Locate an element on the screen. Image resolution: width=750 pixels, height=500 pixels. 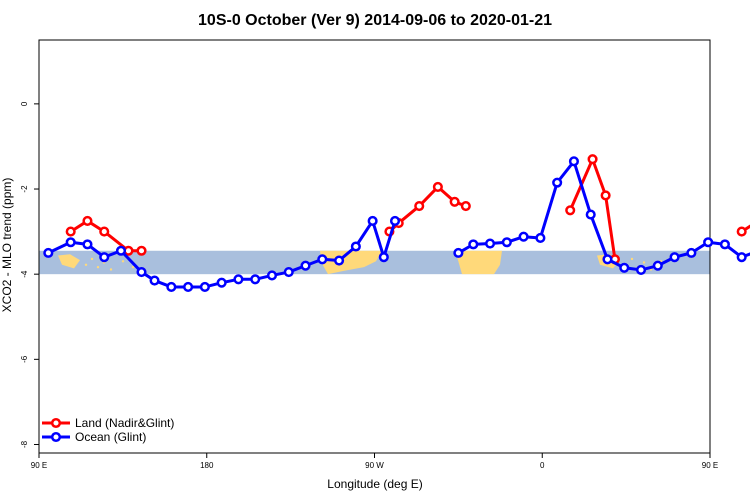
x-axis-label: Longitude (deg E) is located at coordinates (374, 484).